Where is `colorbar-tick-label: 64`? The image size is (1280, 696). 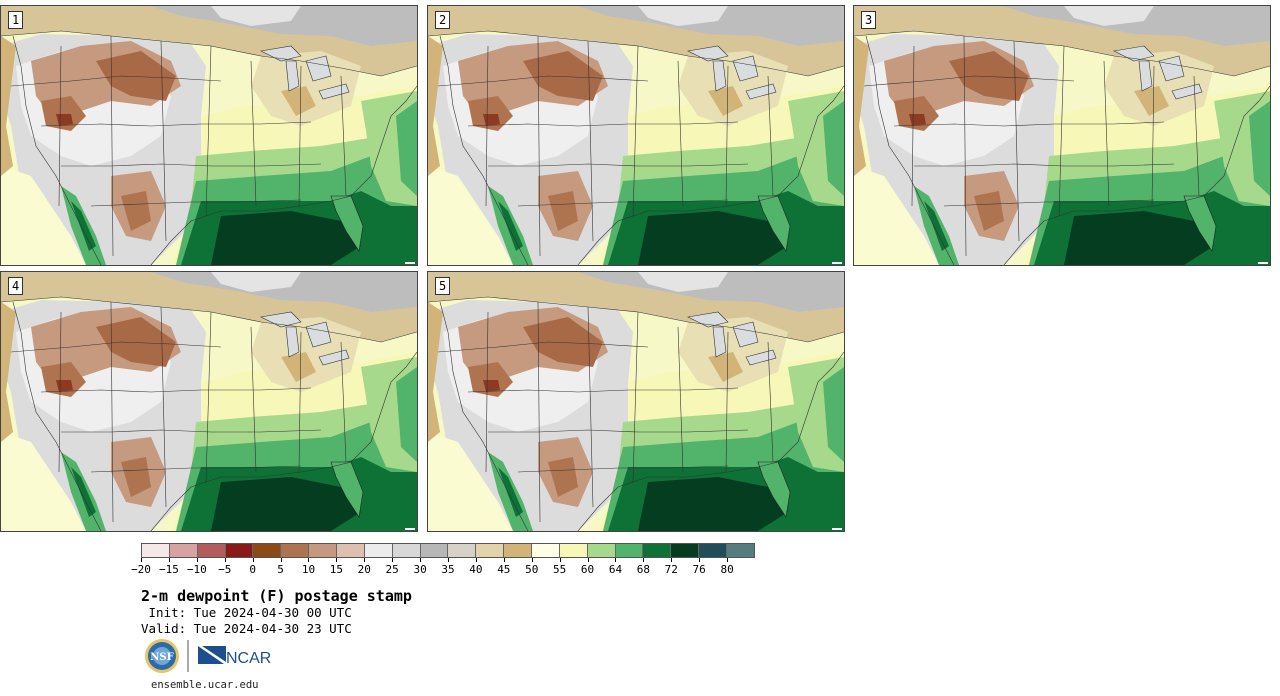 colorbar-tick-label: 64 is located at coordinates (615, 569).